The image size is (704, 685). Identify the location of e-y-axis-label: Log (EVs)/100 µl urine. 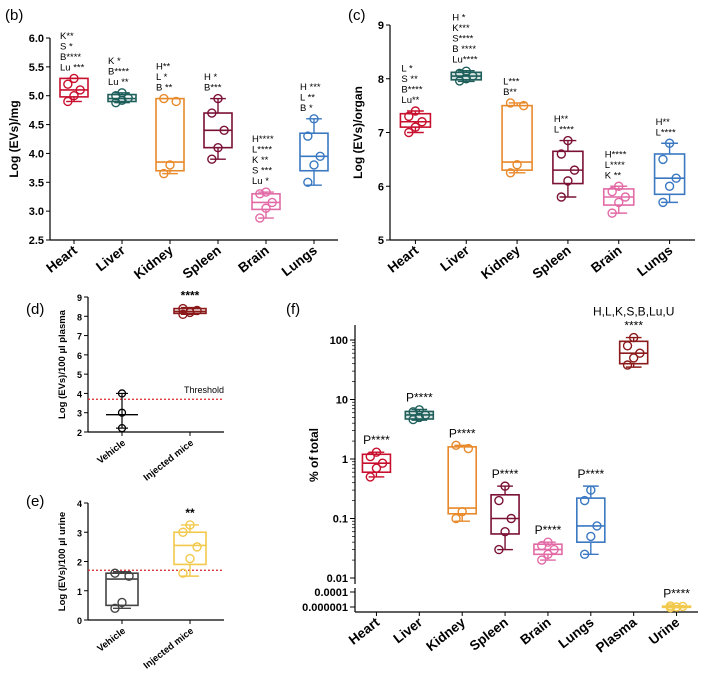
(62, 561).